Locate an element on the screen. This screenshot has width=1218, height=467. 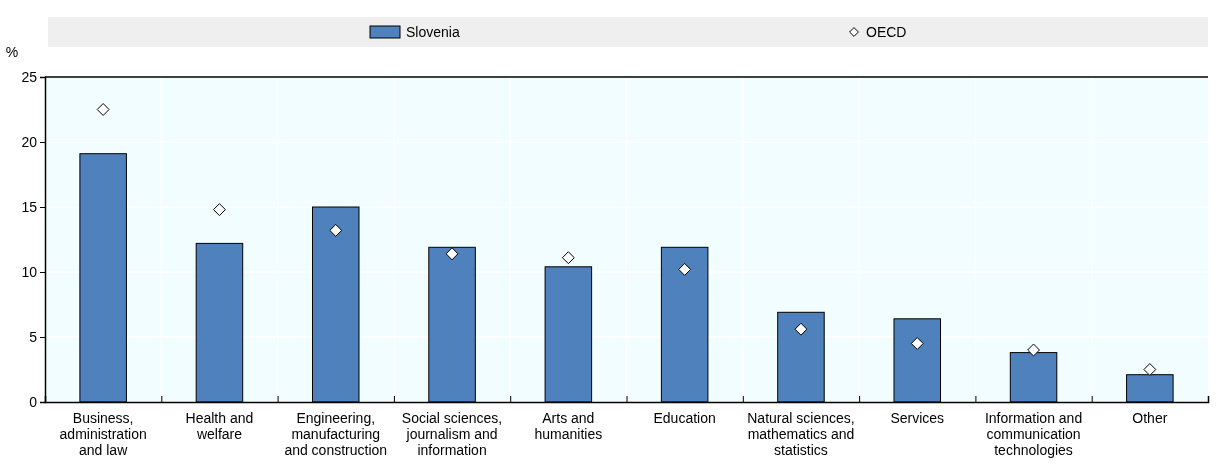
x-tick-label: Education is located at coordinates (684, 418).